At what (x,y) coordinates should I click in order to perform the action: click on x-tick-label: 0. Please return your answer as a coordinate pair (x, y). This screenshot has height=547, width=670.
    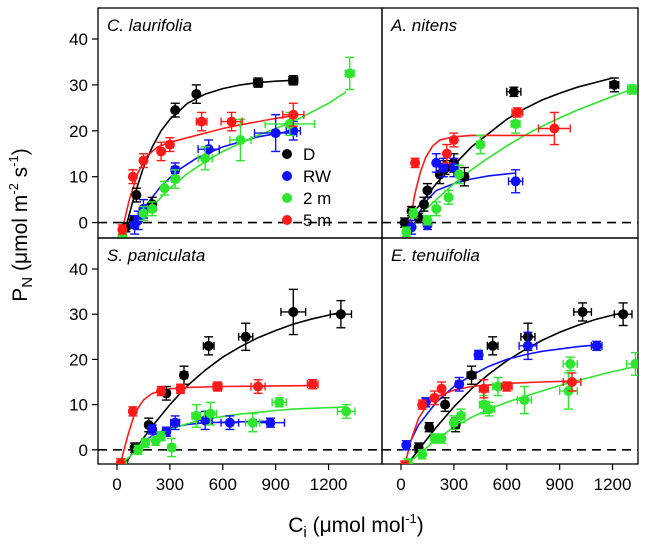
    Looking at the image, I should click on (400, 484).